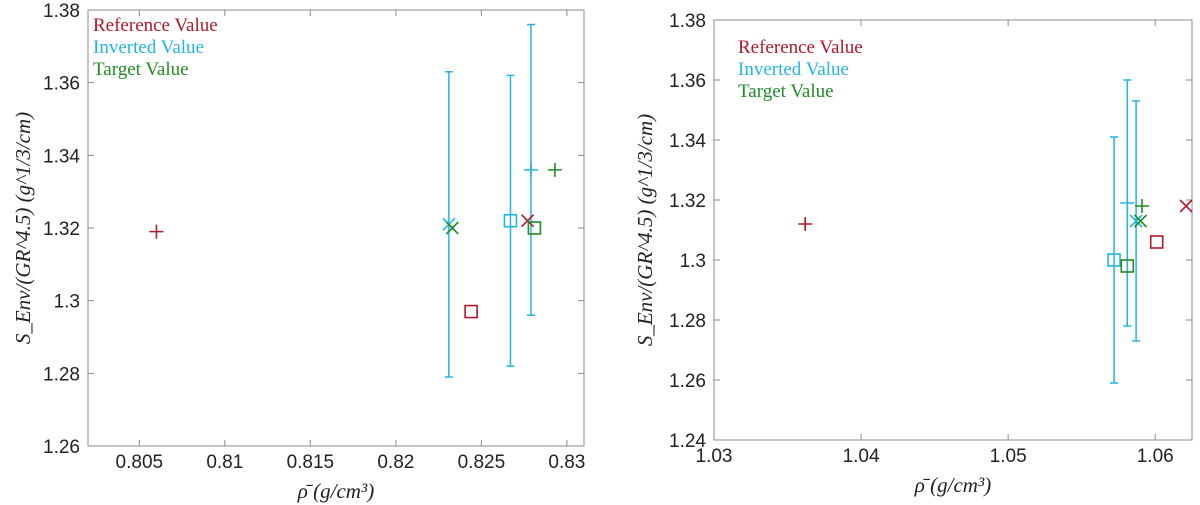 The image size is (1200, 505). I want to click on x-tick-label: 0.825, so click(482, 462).